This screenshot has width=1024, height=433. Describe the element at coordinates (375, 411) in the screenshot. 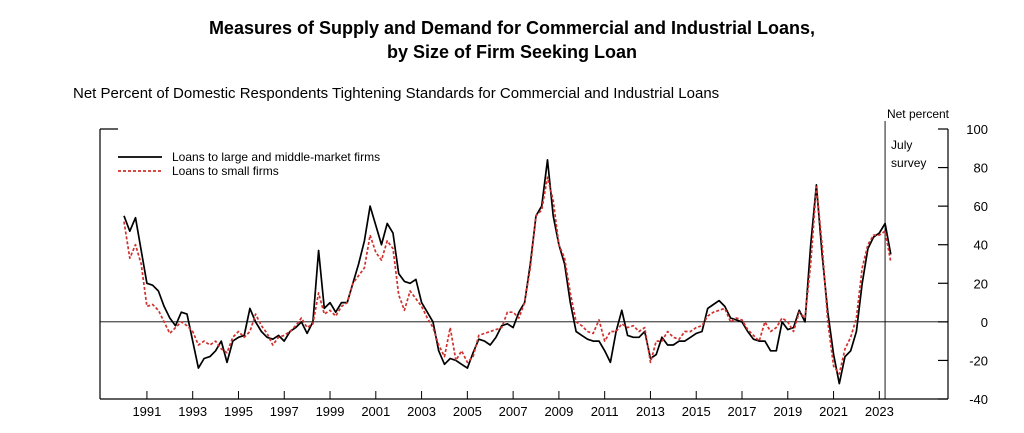

I see `x-tick-label: 2001` at that location.